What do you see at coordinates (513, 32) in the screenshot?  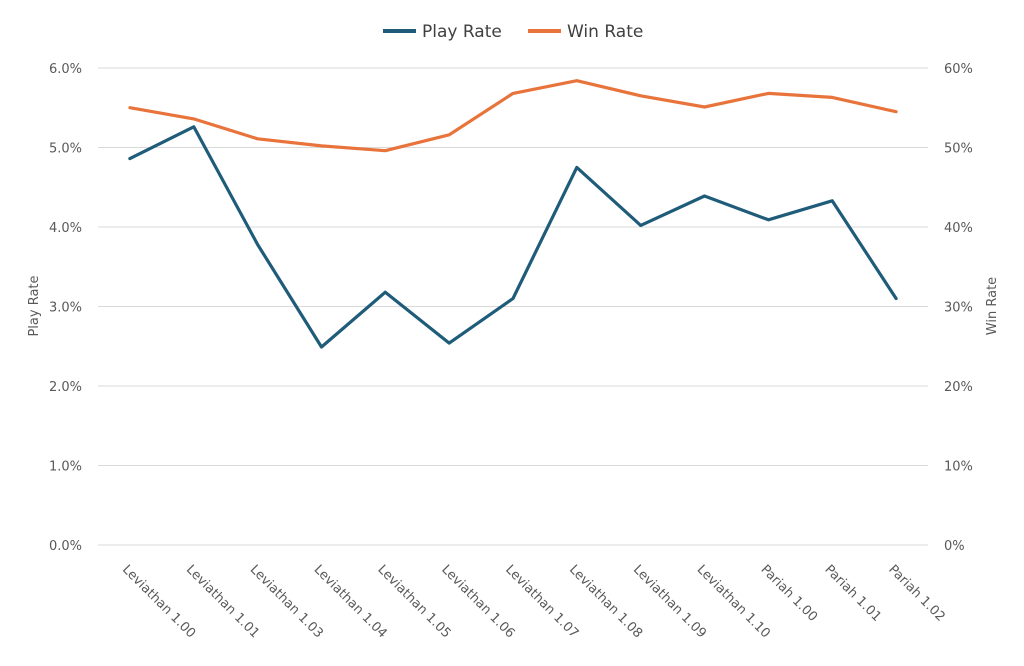 I see `legend: Play Rate Win Rate` at bounding box center [513, 32].